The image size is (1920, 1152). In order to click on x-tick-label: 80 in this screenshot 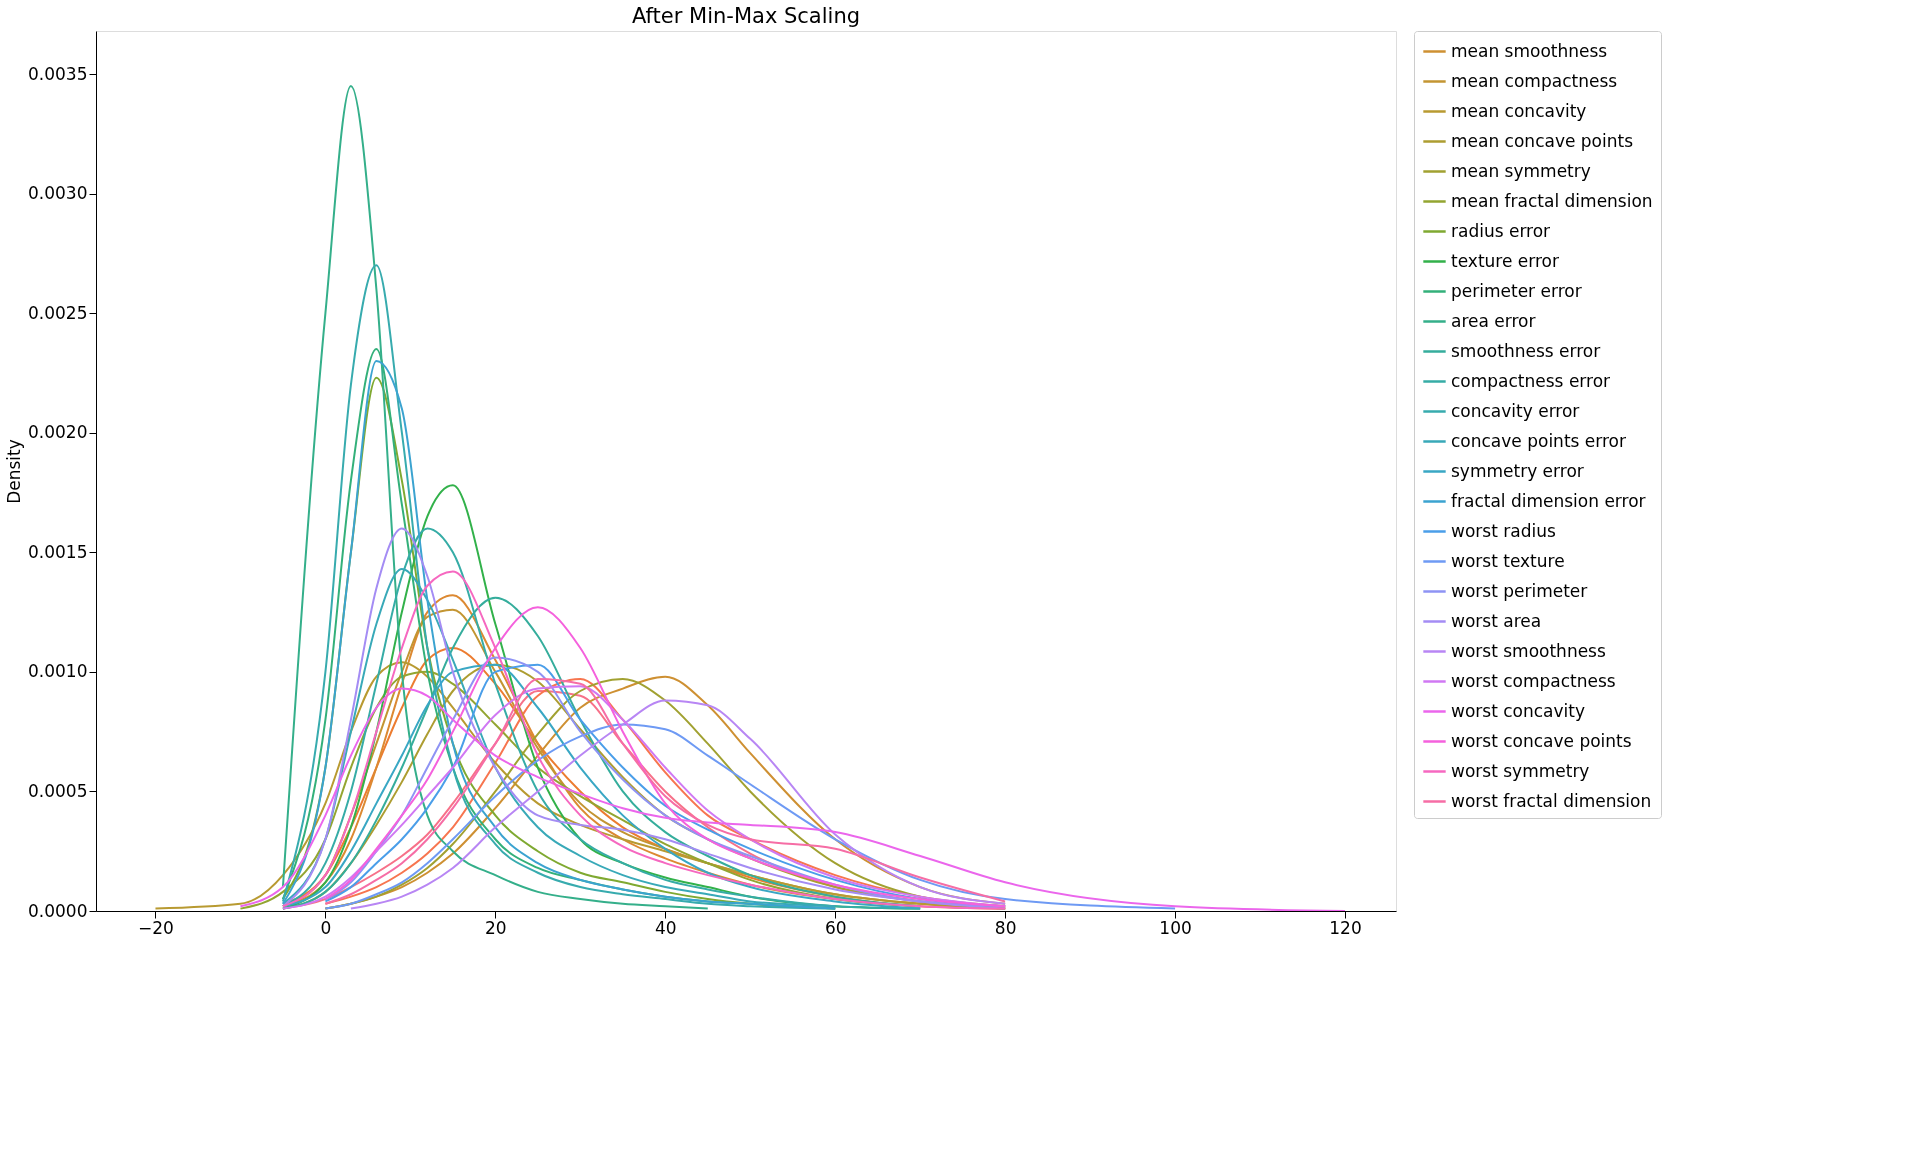, I will do `click(1005, 927)`.